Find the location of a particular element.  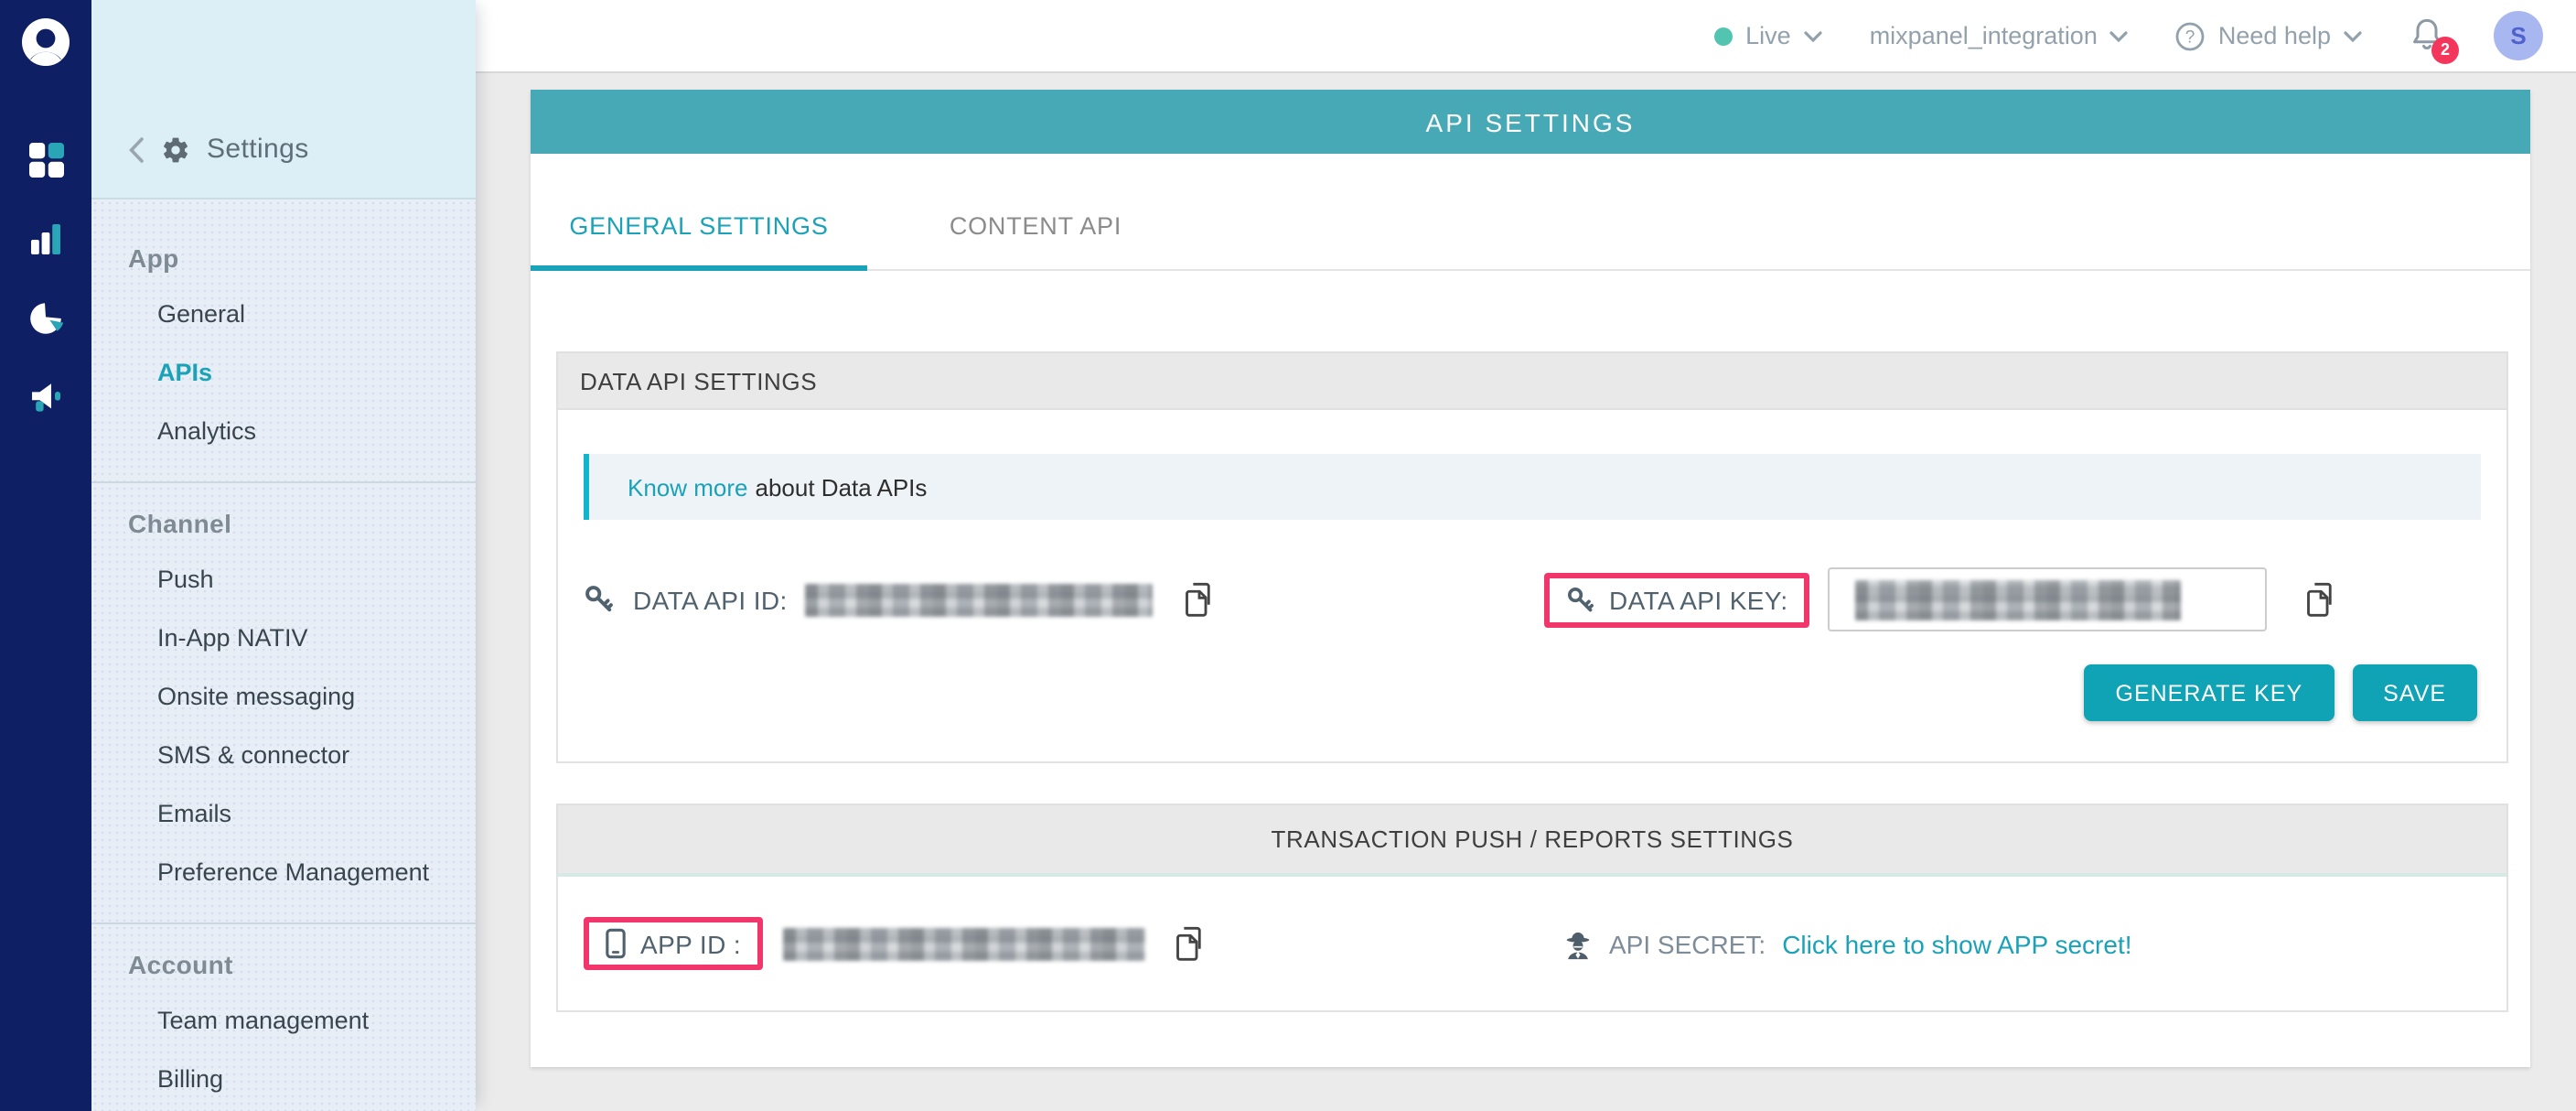

know-more-infobox: Know more about Data APIs is located at coordinates (1533, 487).